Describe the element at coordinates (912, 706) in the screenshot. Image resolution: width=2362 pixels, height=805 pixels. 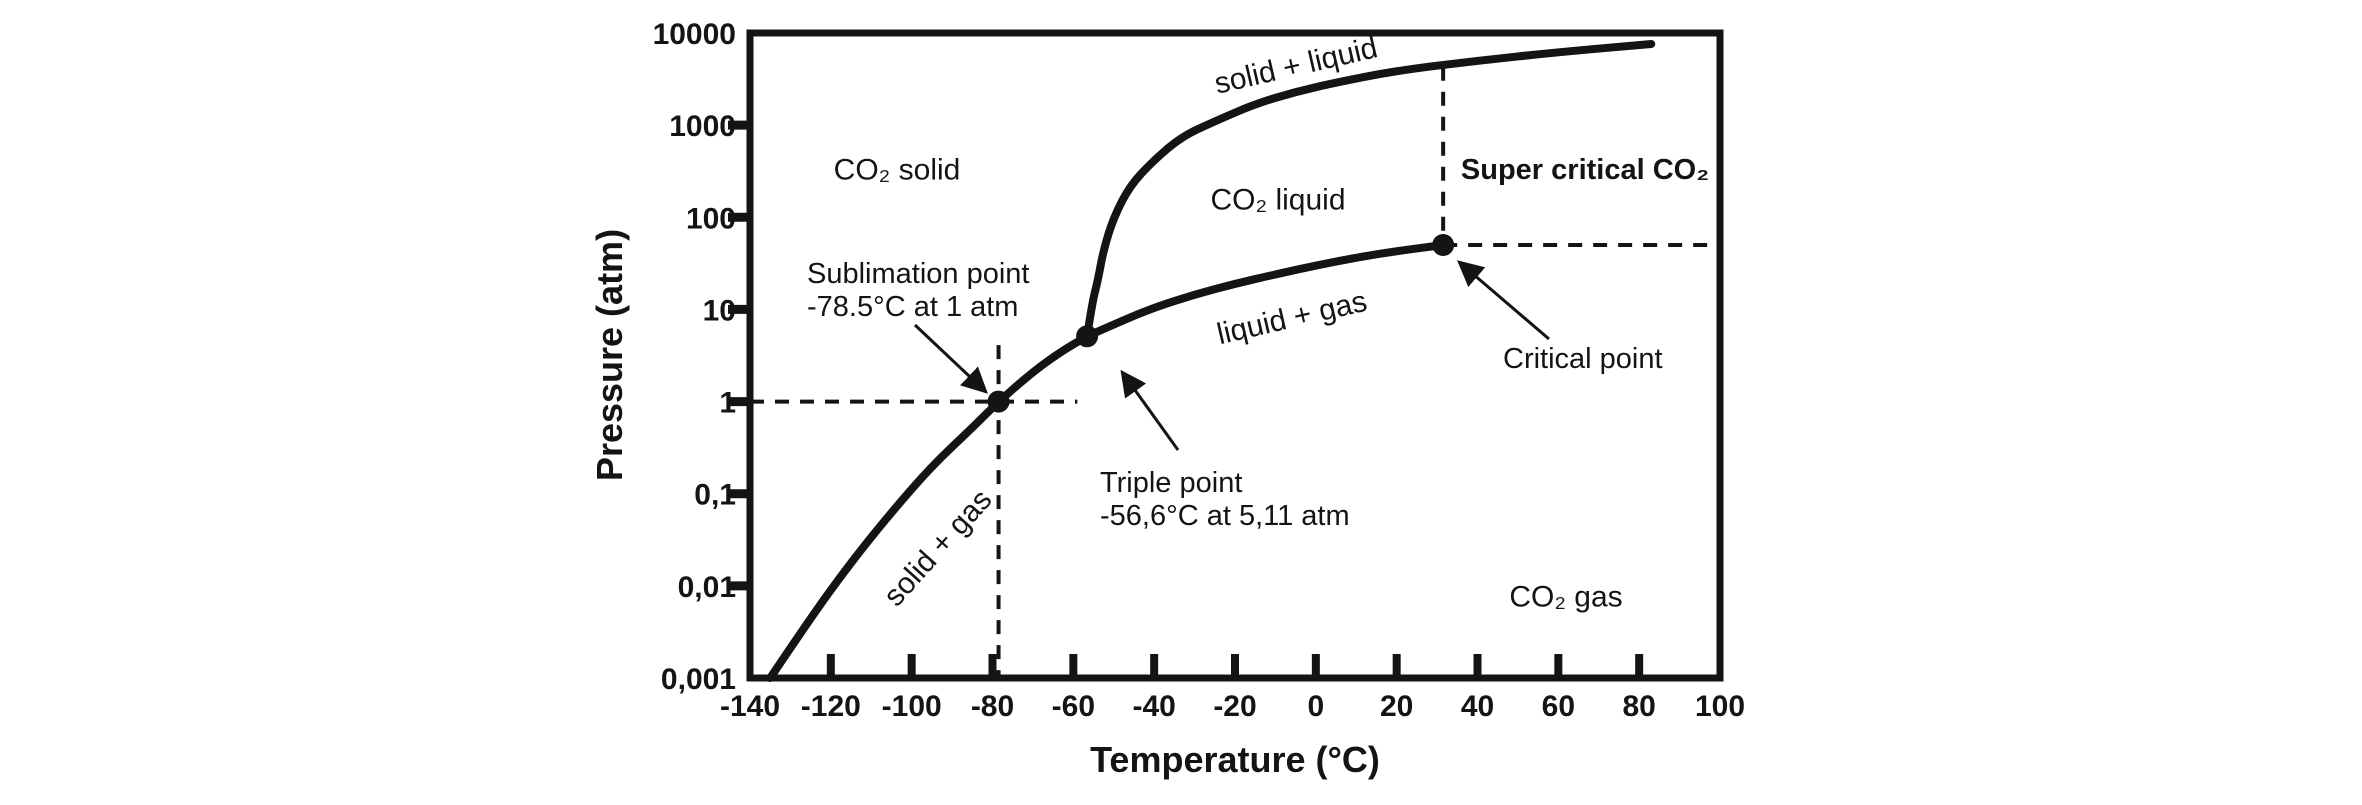
I see `x-tick-label: -100` at that location.